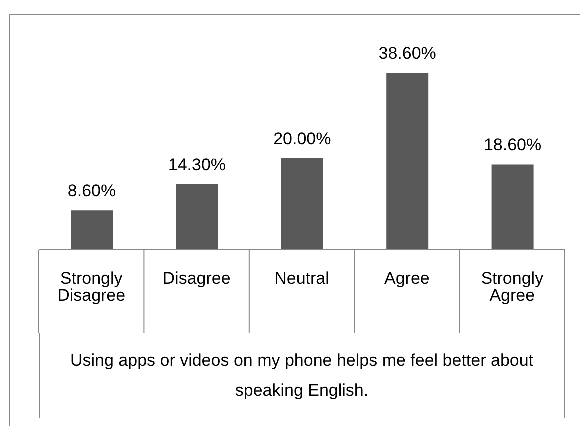 The height and width of the screenshot is (426, 580). Describe the element at coordinates (196, 278) in the screenshot. I see `x-tick-label: Disagree` at that location.